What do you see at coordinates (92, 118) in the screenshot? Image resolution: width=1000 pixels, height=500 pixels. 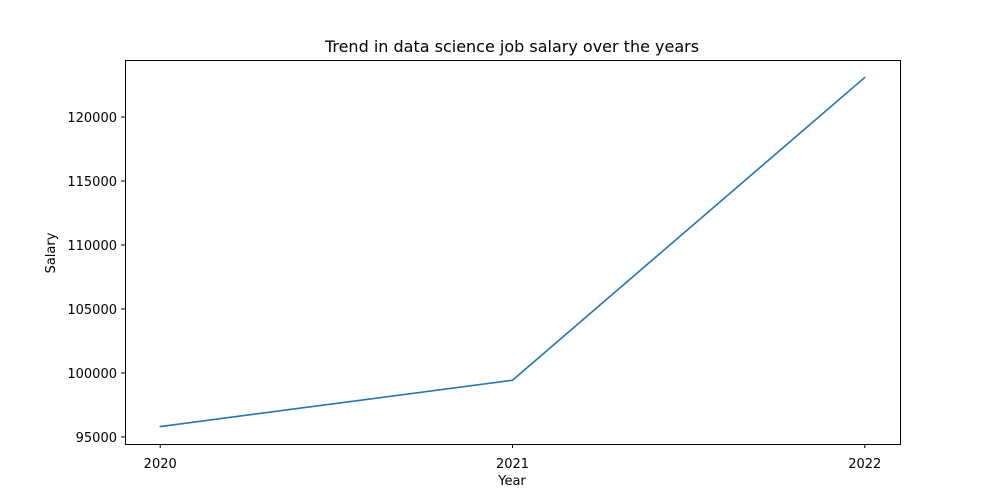 I see `y-tick-label: 120000` at bounding box center [92, 118].